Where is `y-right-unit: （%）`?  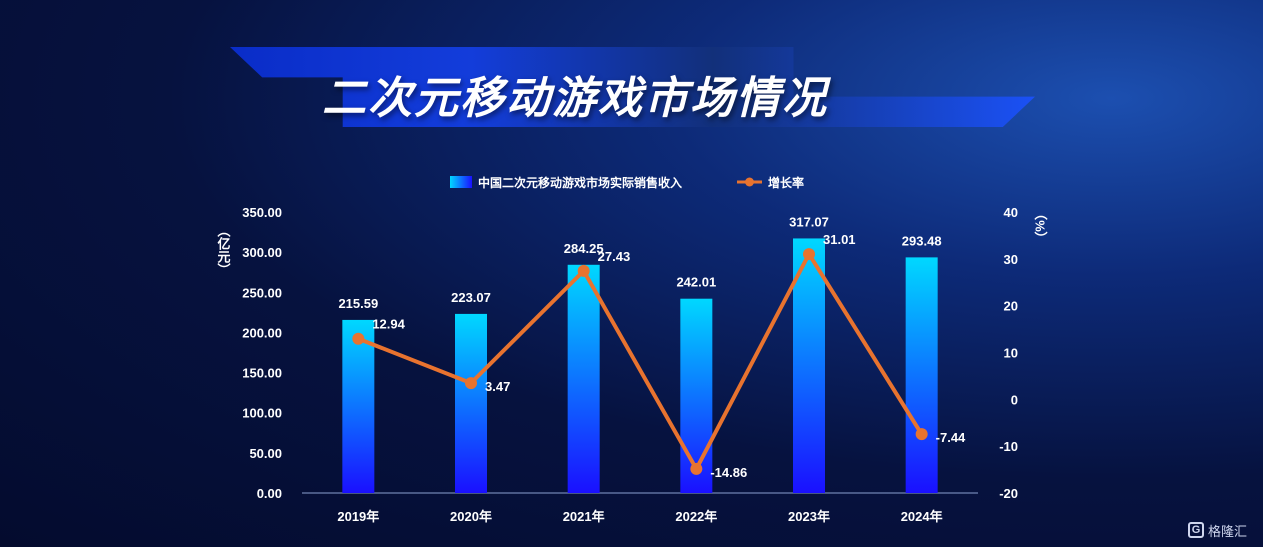 y-right-unit: （%） is located at coordinates (1041, 226).